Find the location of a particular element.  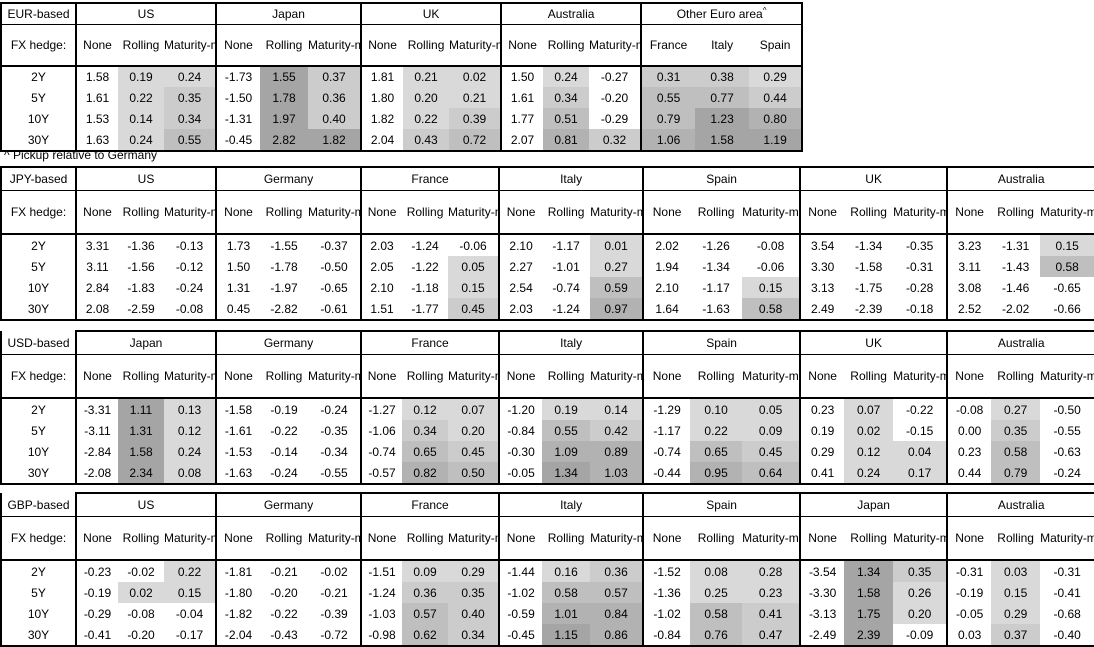

value-cell: 3.54 is located at coordinates (822, 245).